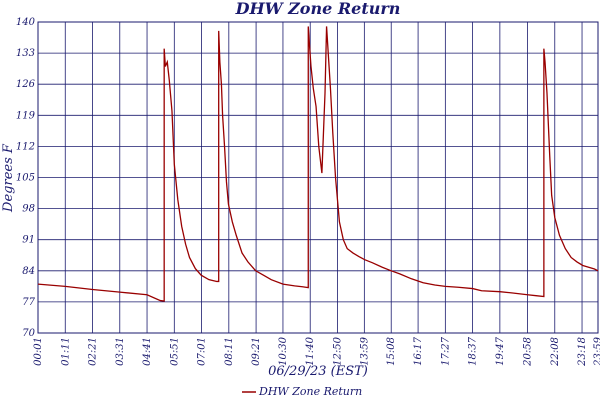 The height and width of the screenshot is (400, 600). I want to click on x-tick-label: 09:21, so click(256, 351).